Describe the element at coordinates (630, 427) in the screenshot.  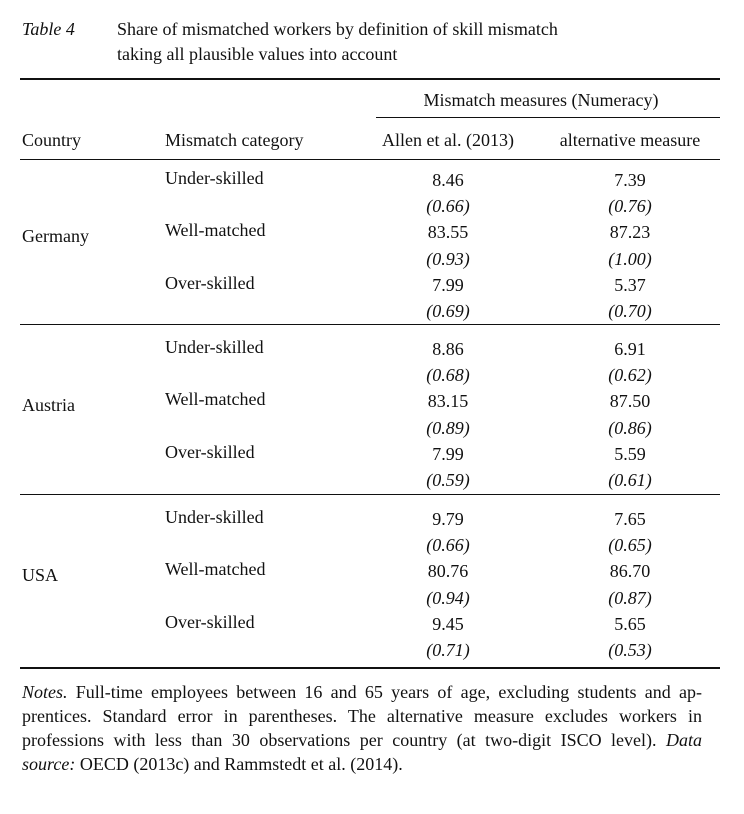
I see `cell-se: (0.86)` at that location.